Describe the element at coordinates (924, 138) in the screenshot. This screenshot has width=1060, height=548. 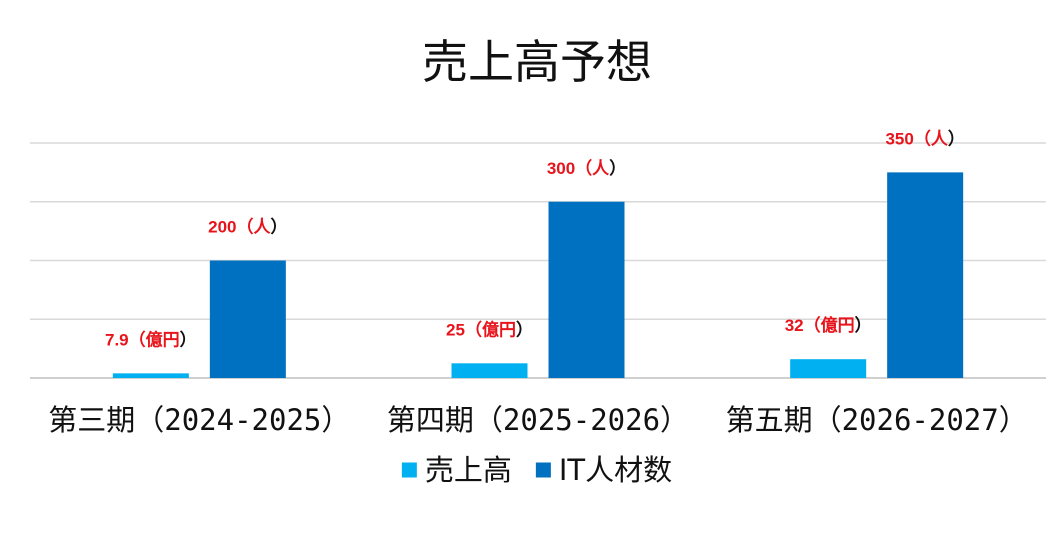
I see `data-label: 350（人）` at that location.